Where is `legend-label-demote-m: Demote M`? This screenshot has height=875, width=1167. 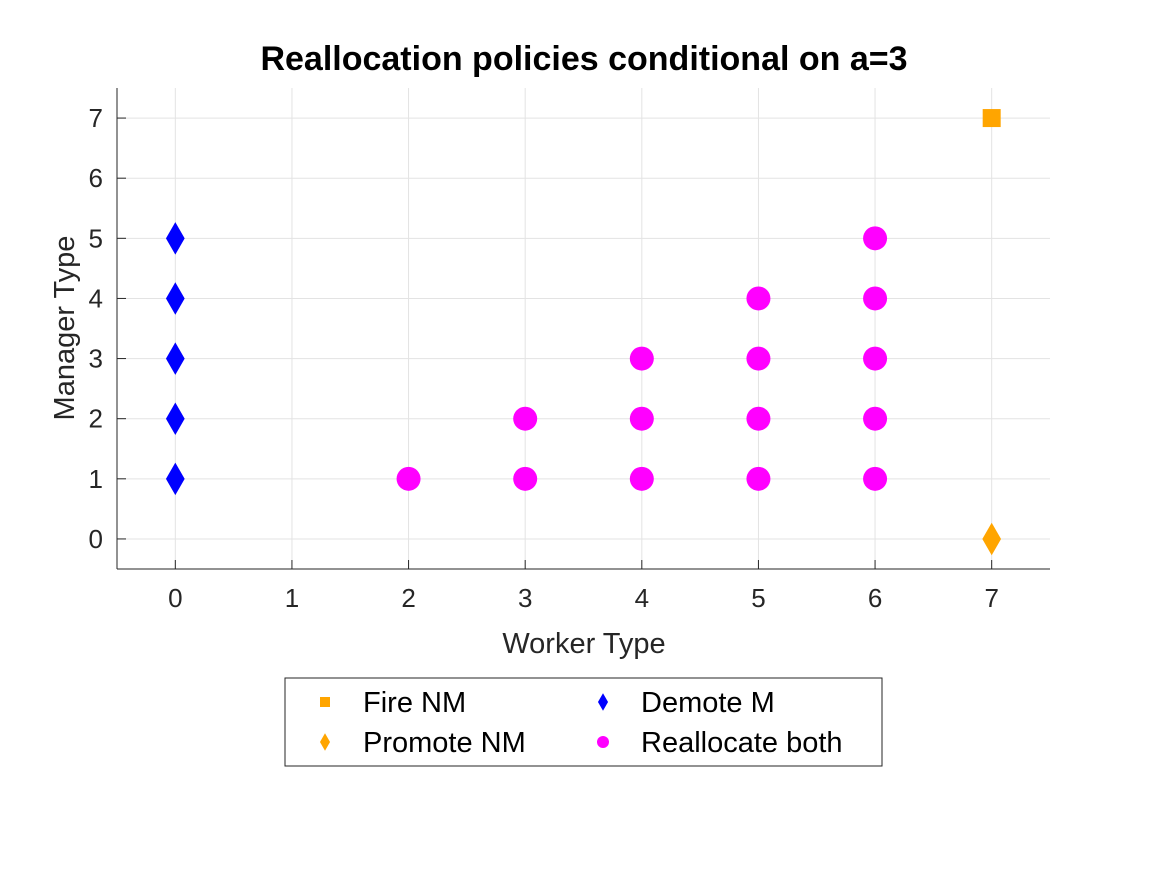
legend-label-demote-m: Demote M is located at coordinates (708, 703).